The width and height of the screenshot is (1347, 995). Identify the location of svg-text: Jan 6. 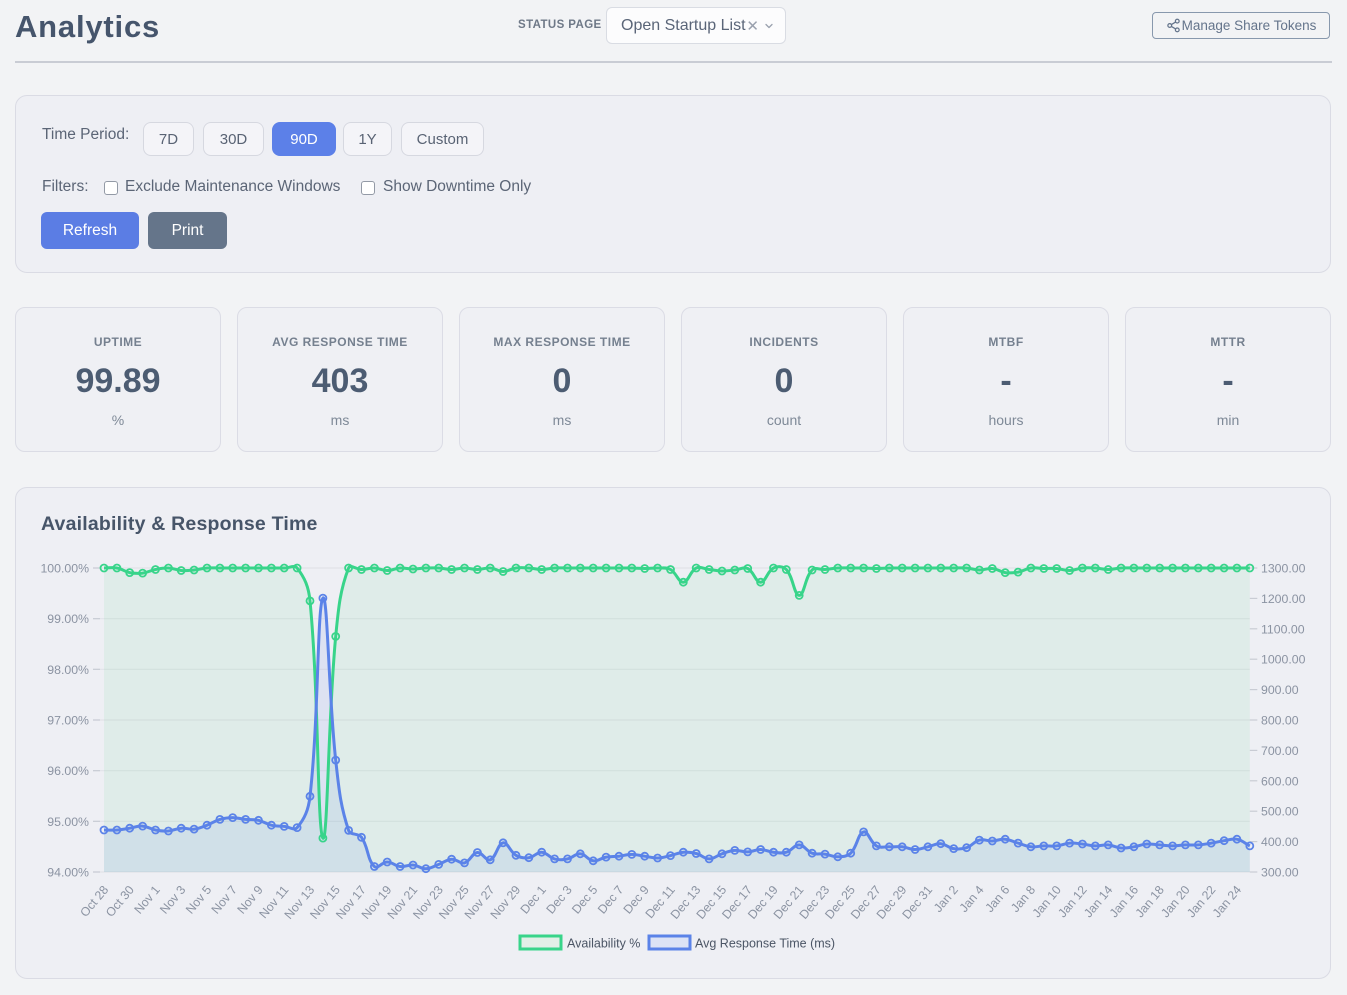
(997, 899).